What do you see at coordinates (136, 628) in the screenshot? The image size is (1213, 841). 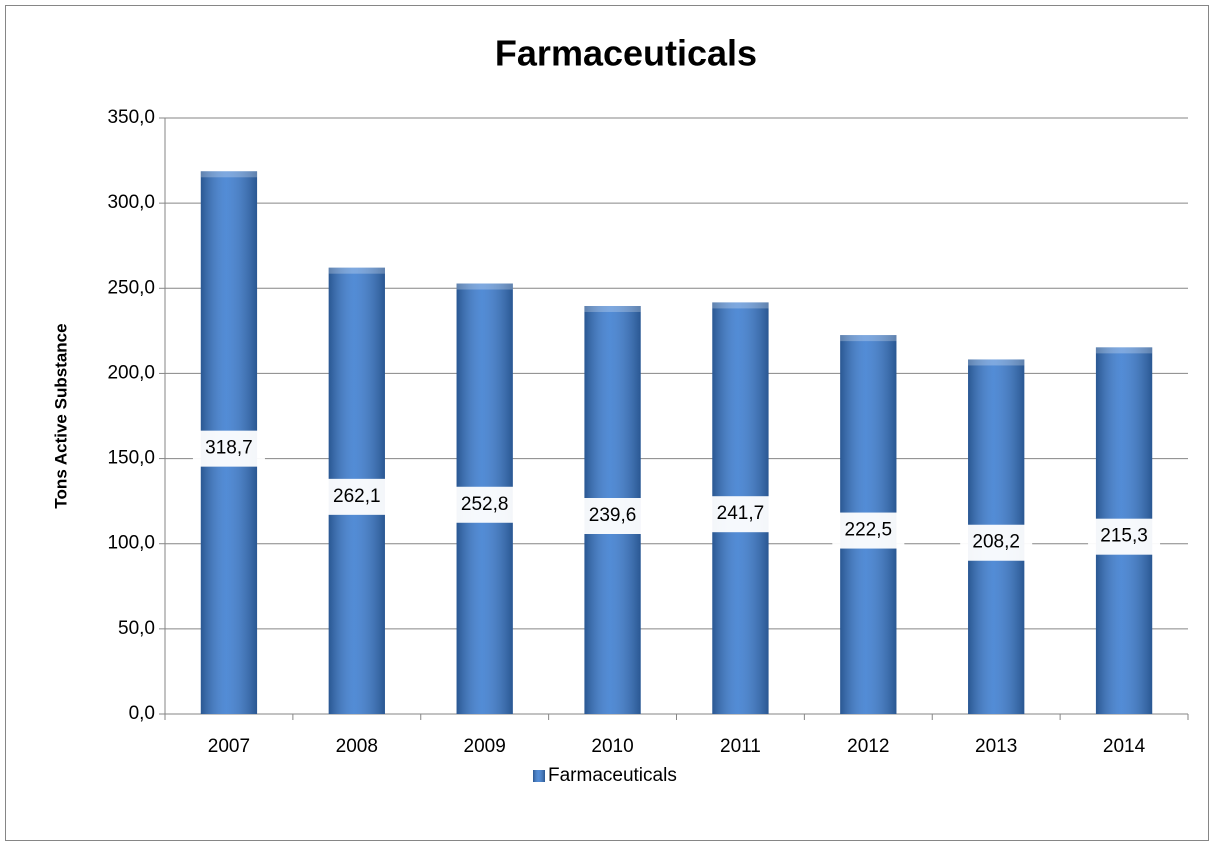 I see `y-tick-label: 50,0` at bounding box center [136, 628].